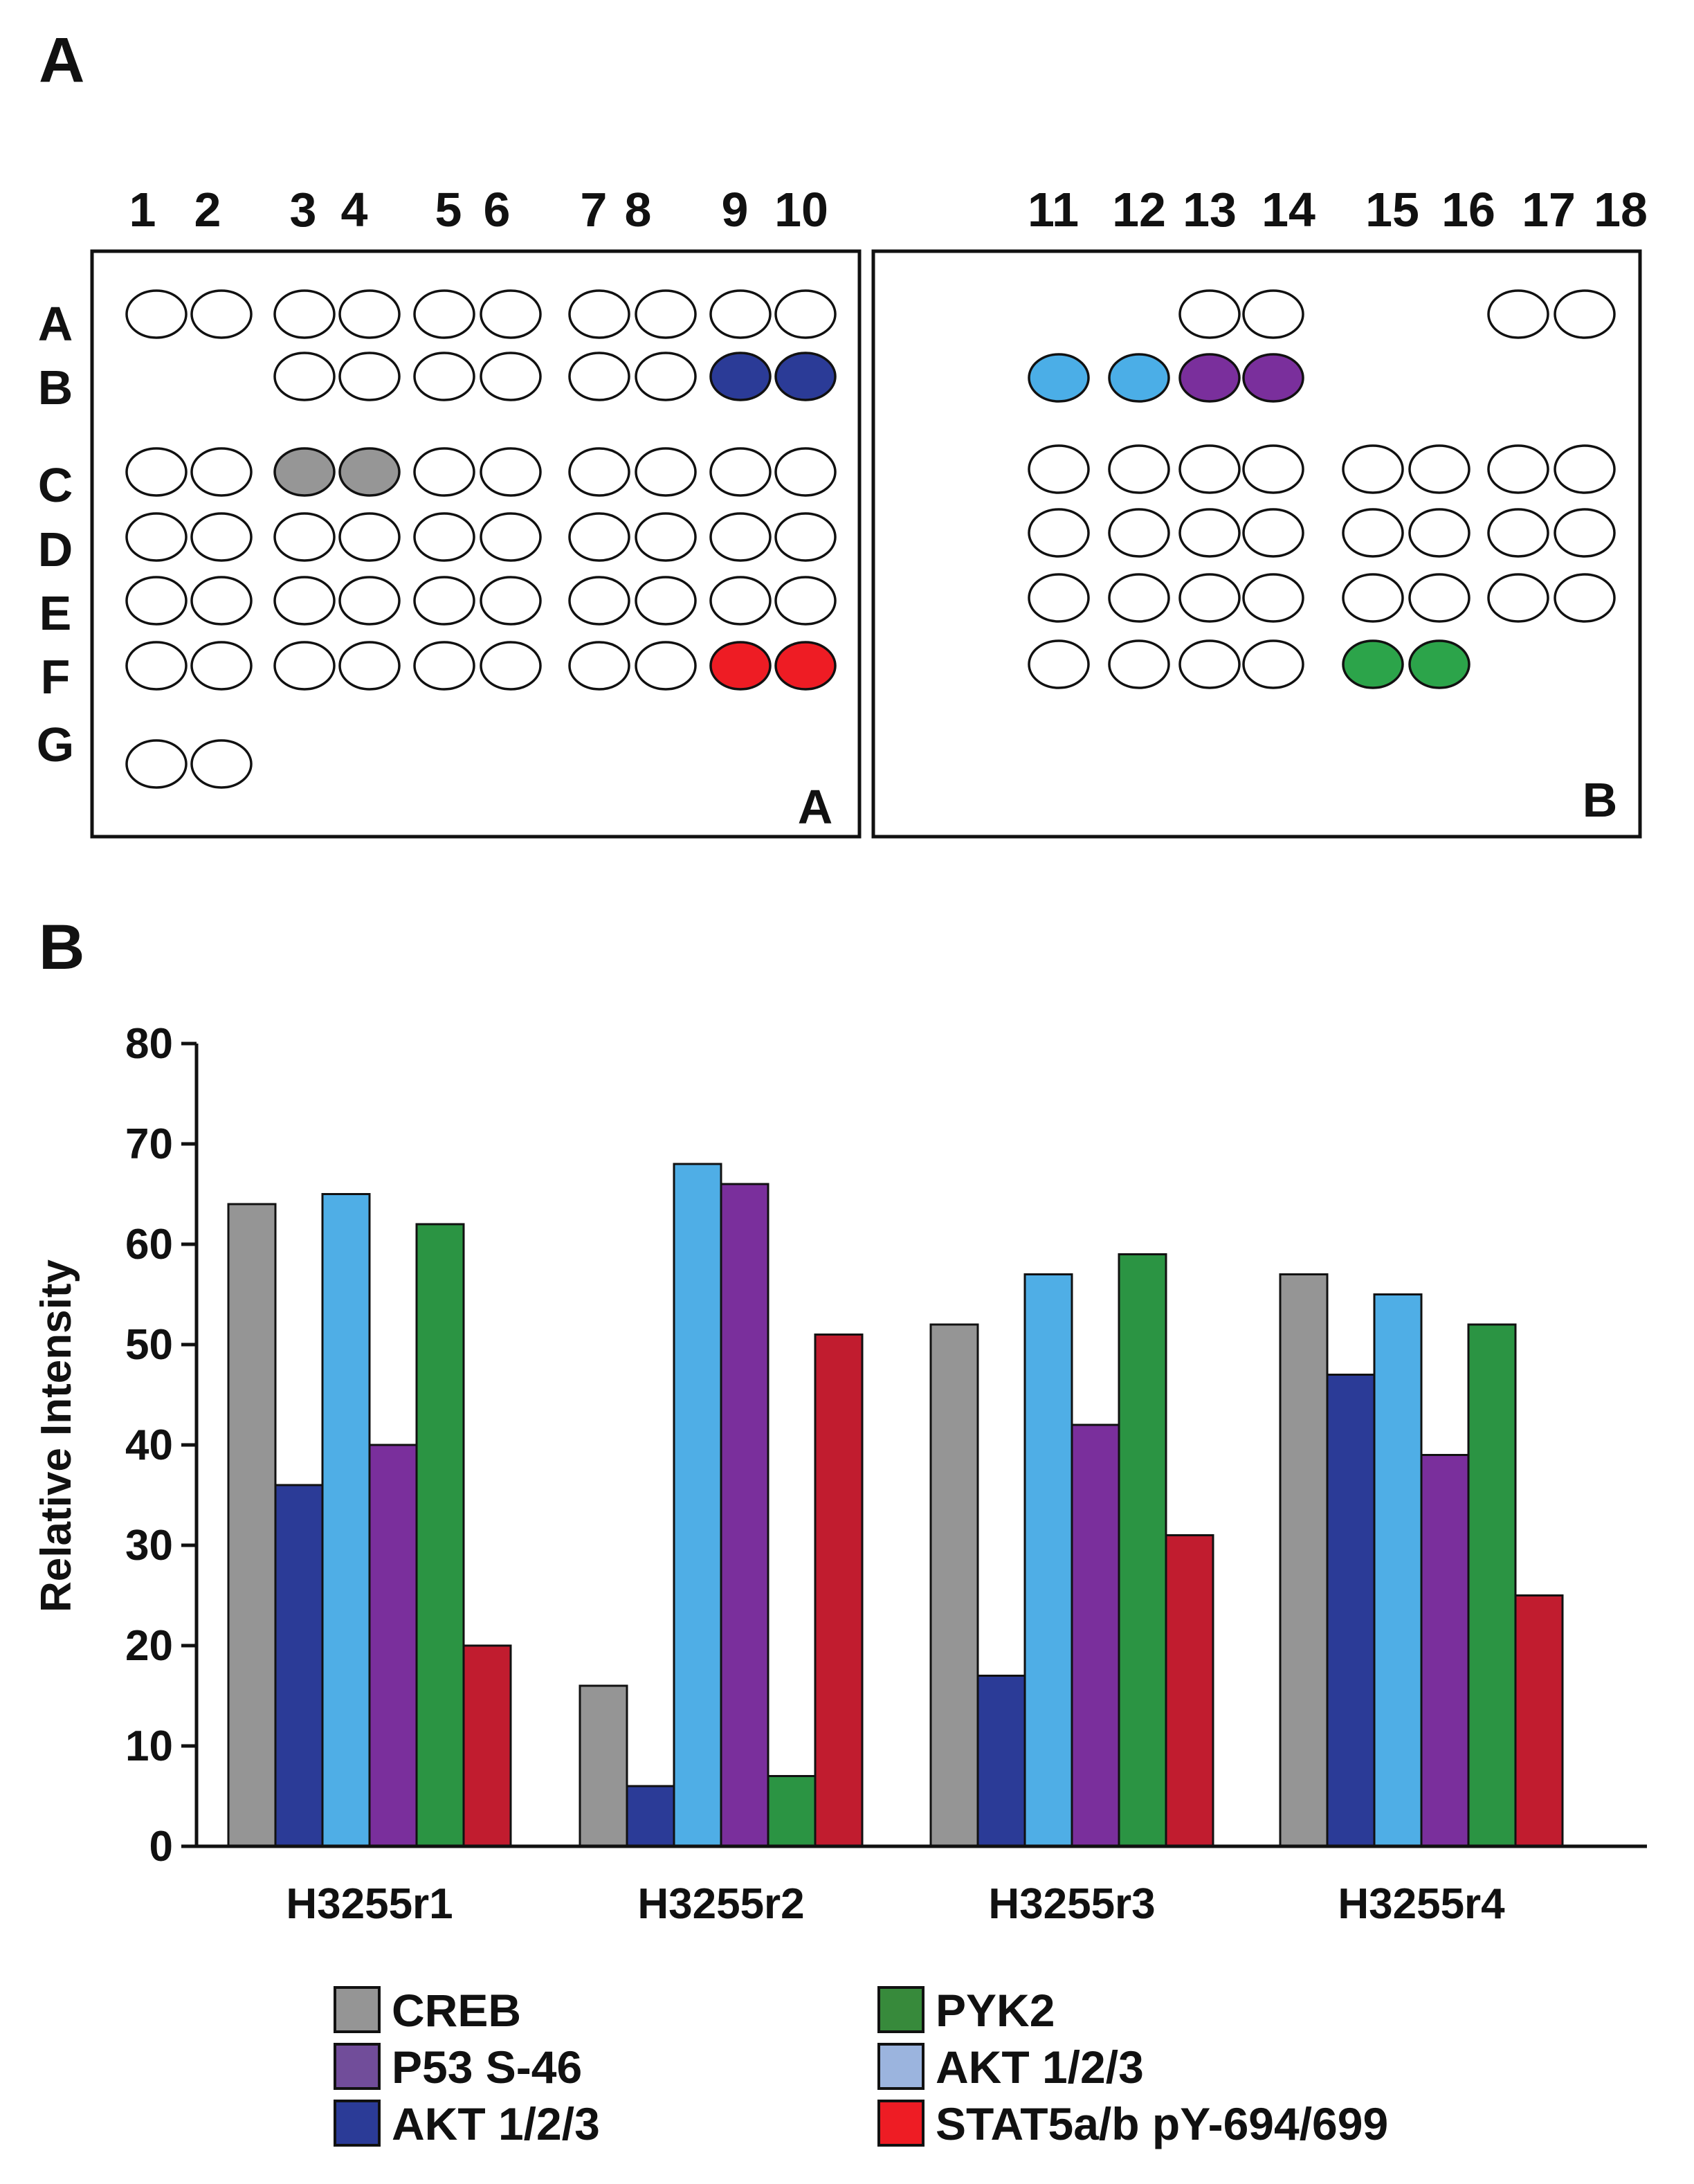 The height and width of the screenshot is (2184, 1694). I want to click on legend-label: AKT 1/2/3, so click(496, 2123).